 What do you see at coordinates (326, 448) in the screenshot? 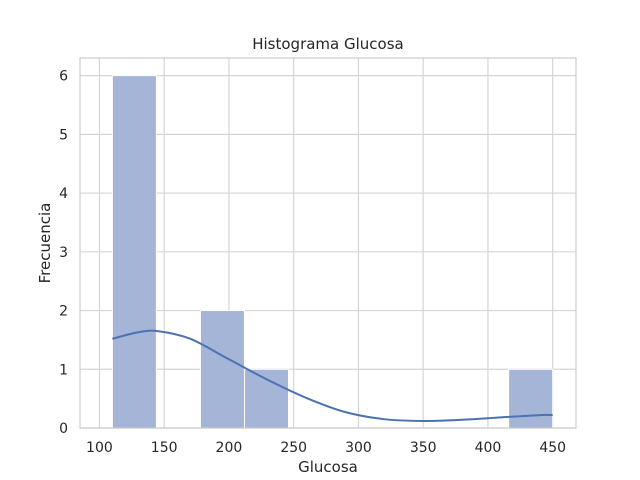
I see `x-tick-labels: 100 150 200 250 300 350 400 450` at bounding box center [326, 448].